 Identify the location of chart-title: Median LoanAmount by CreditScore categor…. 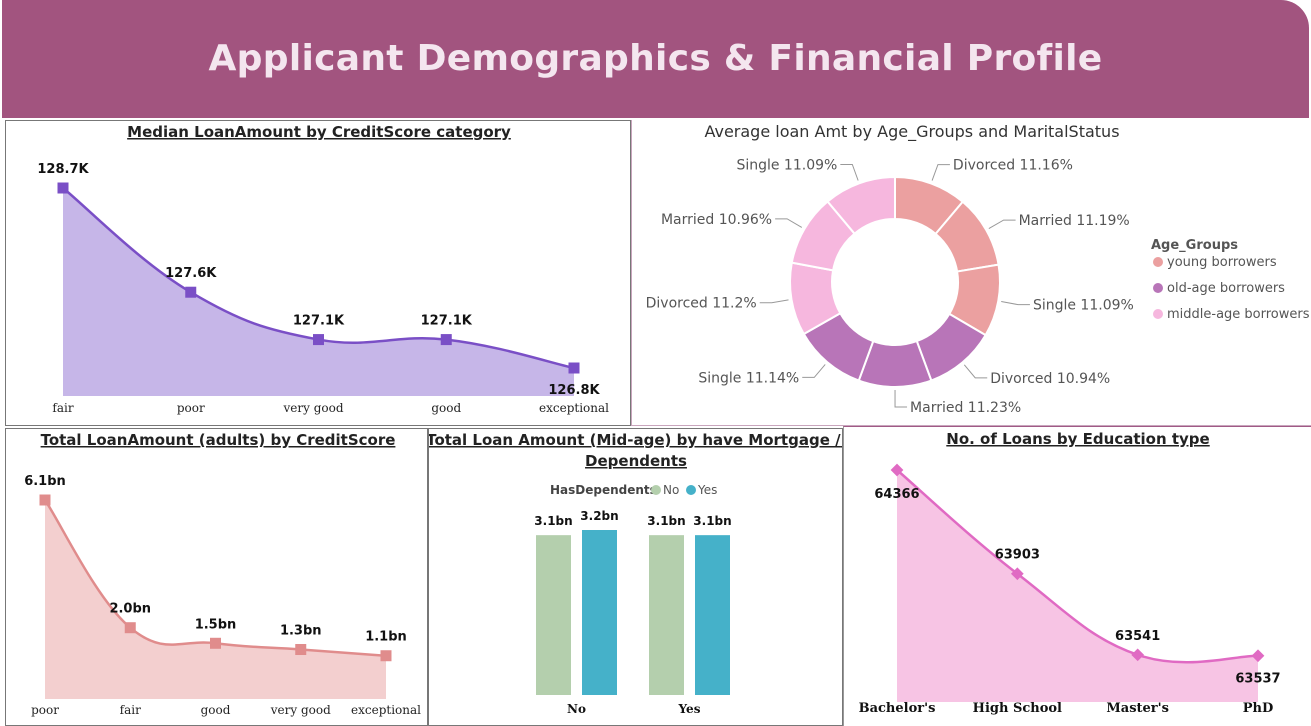
(319, 132).